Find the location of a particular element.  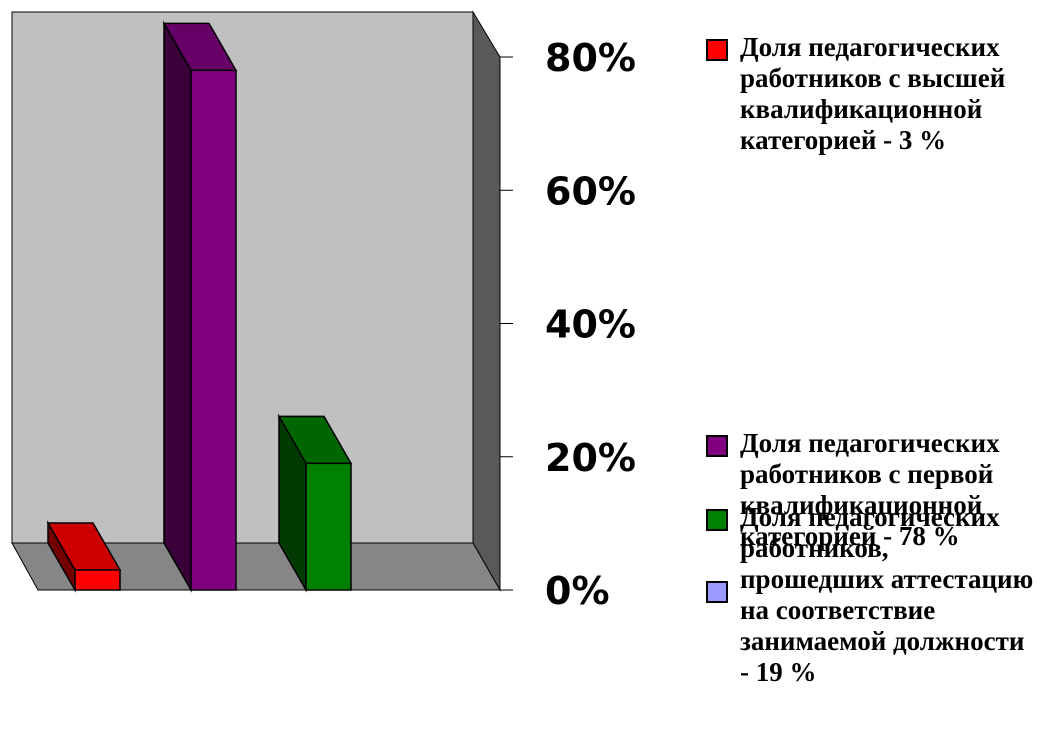

bar-1-front is located at coordinates (97, 580).